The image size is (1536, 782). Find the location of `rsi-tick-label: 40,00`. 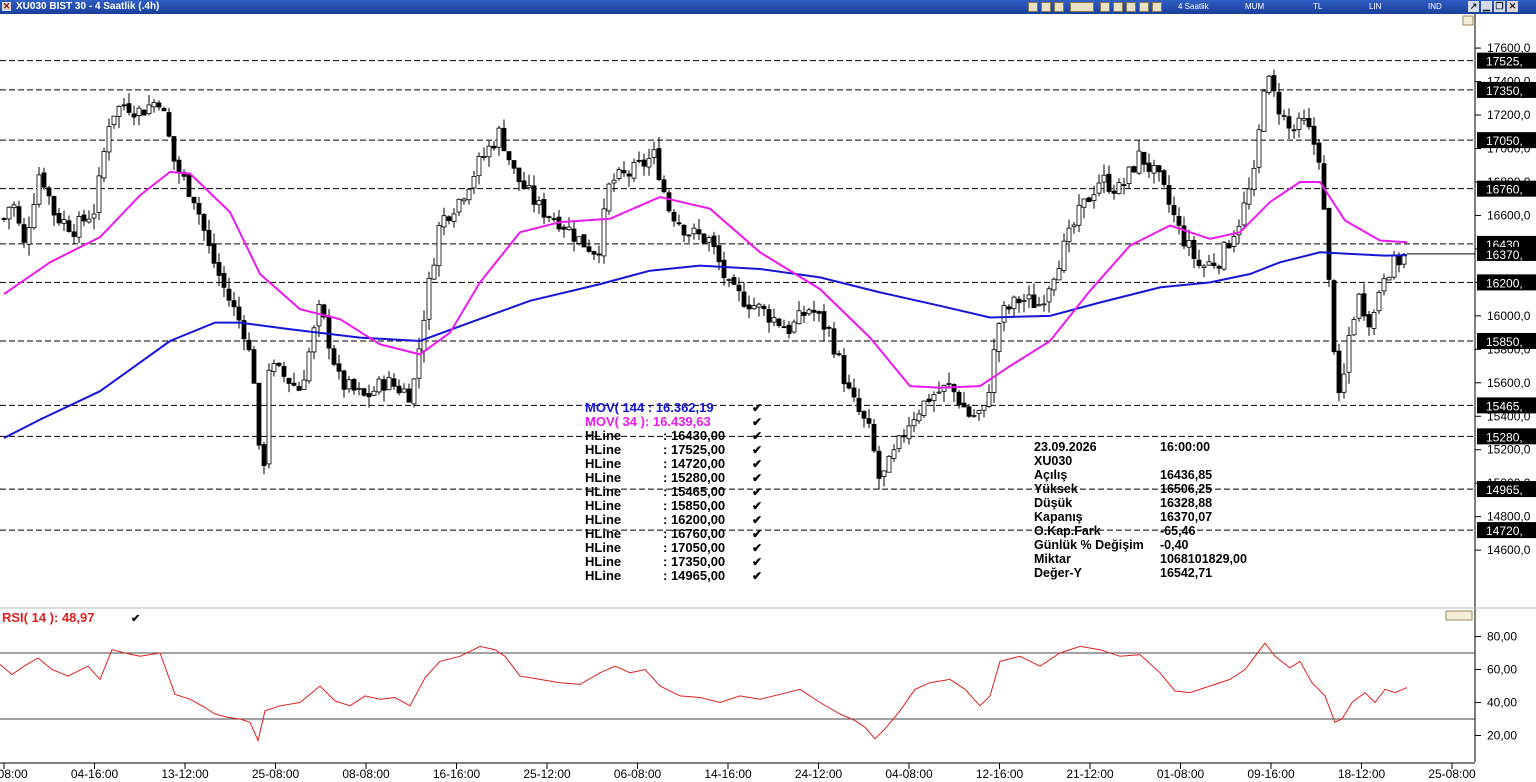

rsi-tick-label: 40,00 is located at coordinates (1502, 703).